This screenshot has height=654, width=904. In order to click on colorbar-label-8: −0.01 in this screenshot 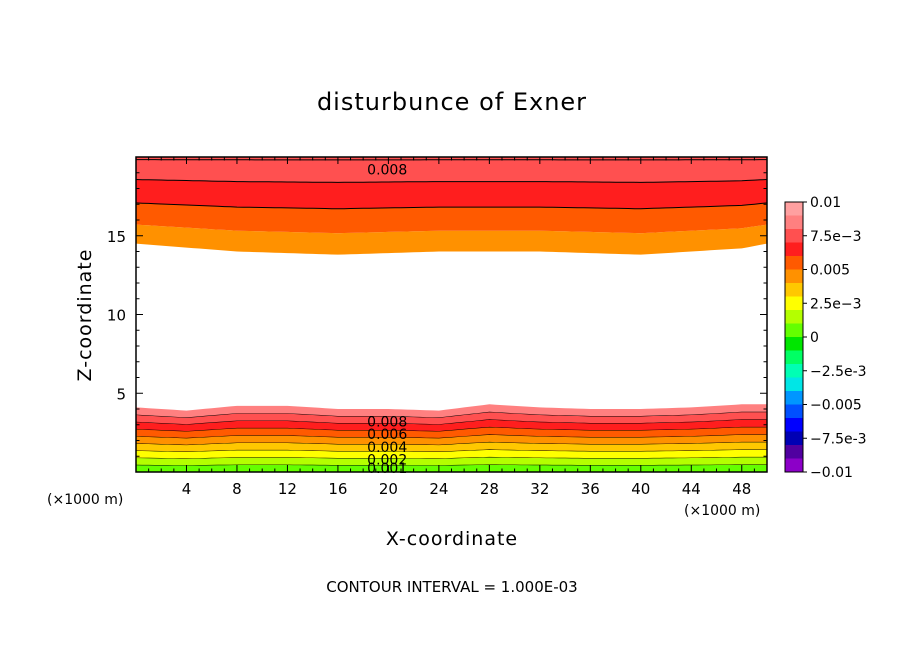, I will do `click(831, 473)`.